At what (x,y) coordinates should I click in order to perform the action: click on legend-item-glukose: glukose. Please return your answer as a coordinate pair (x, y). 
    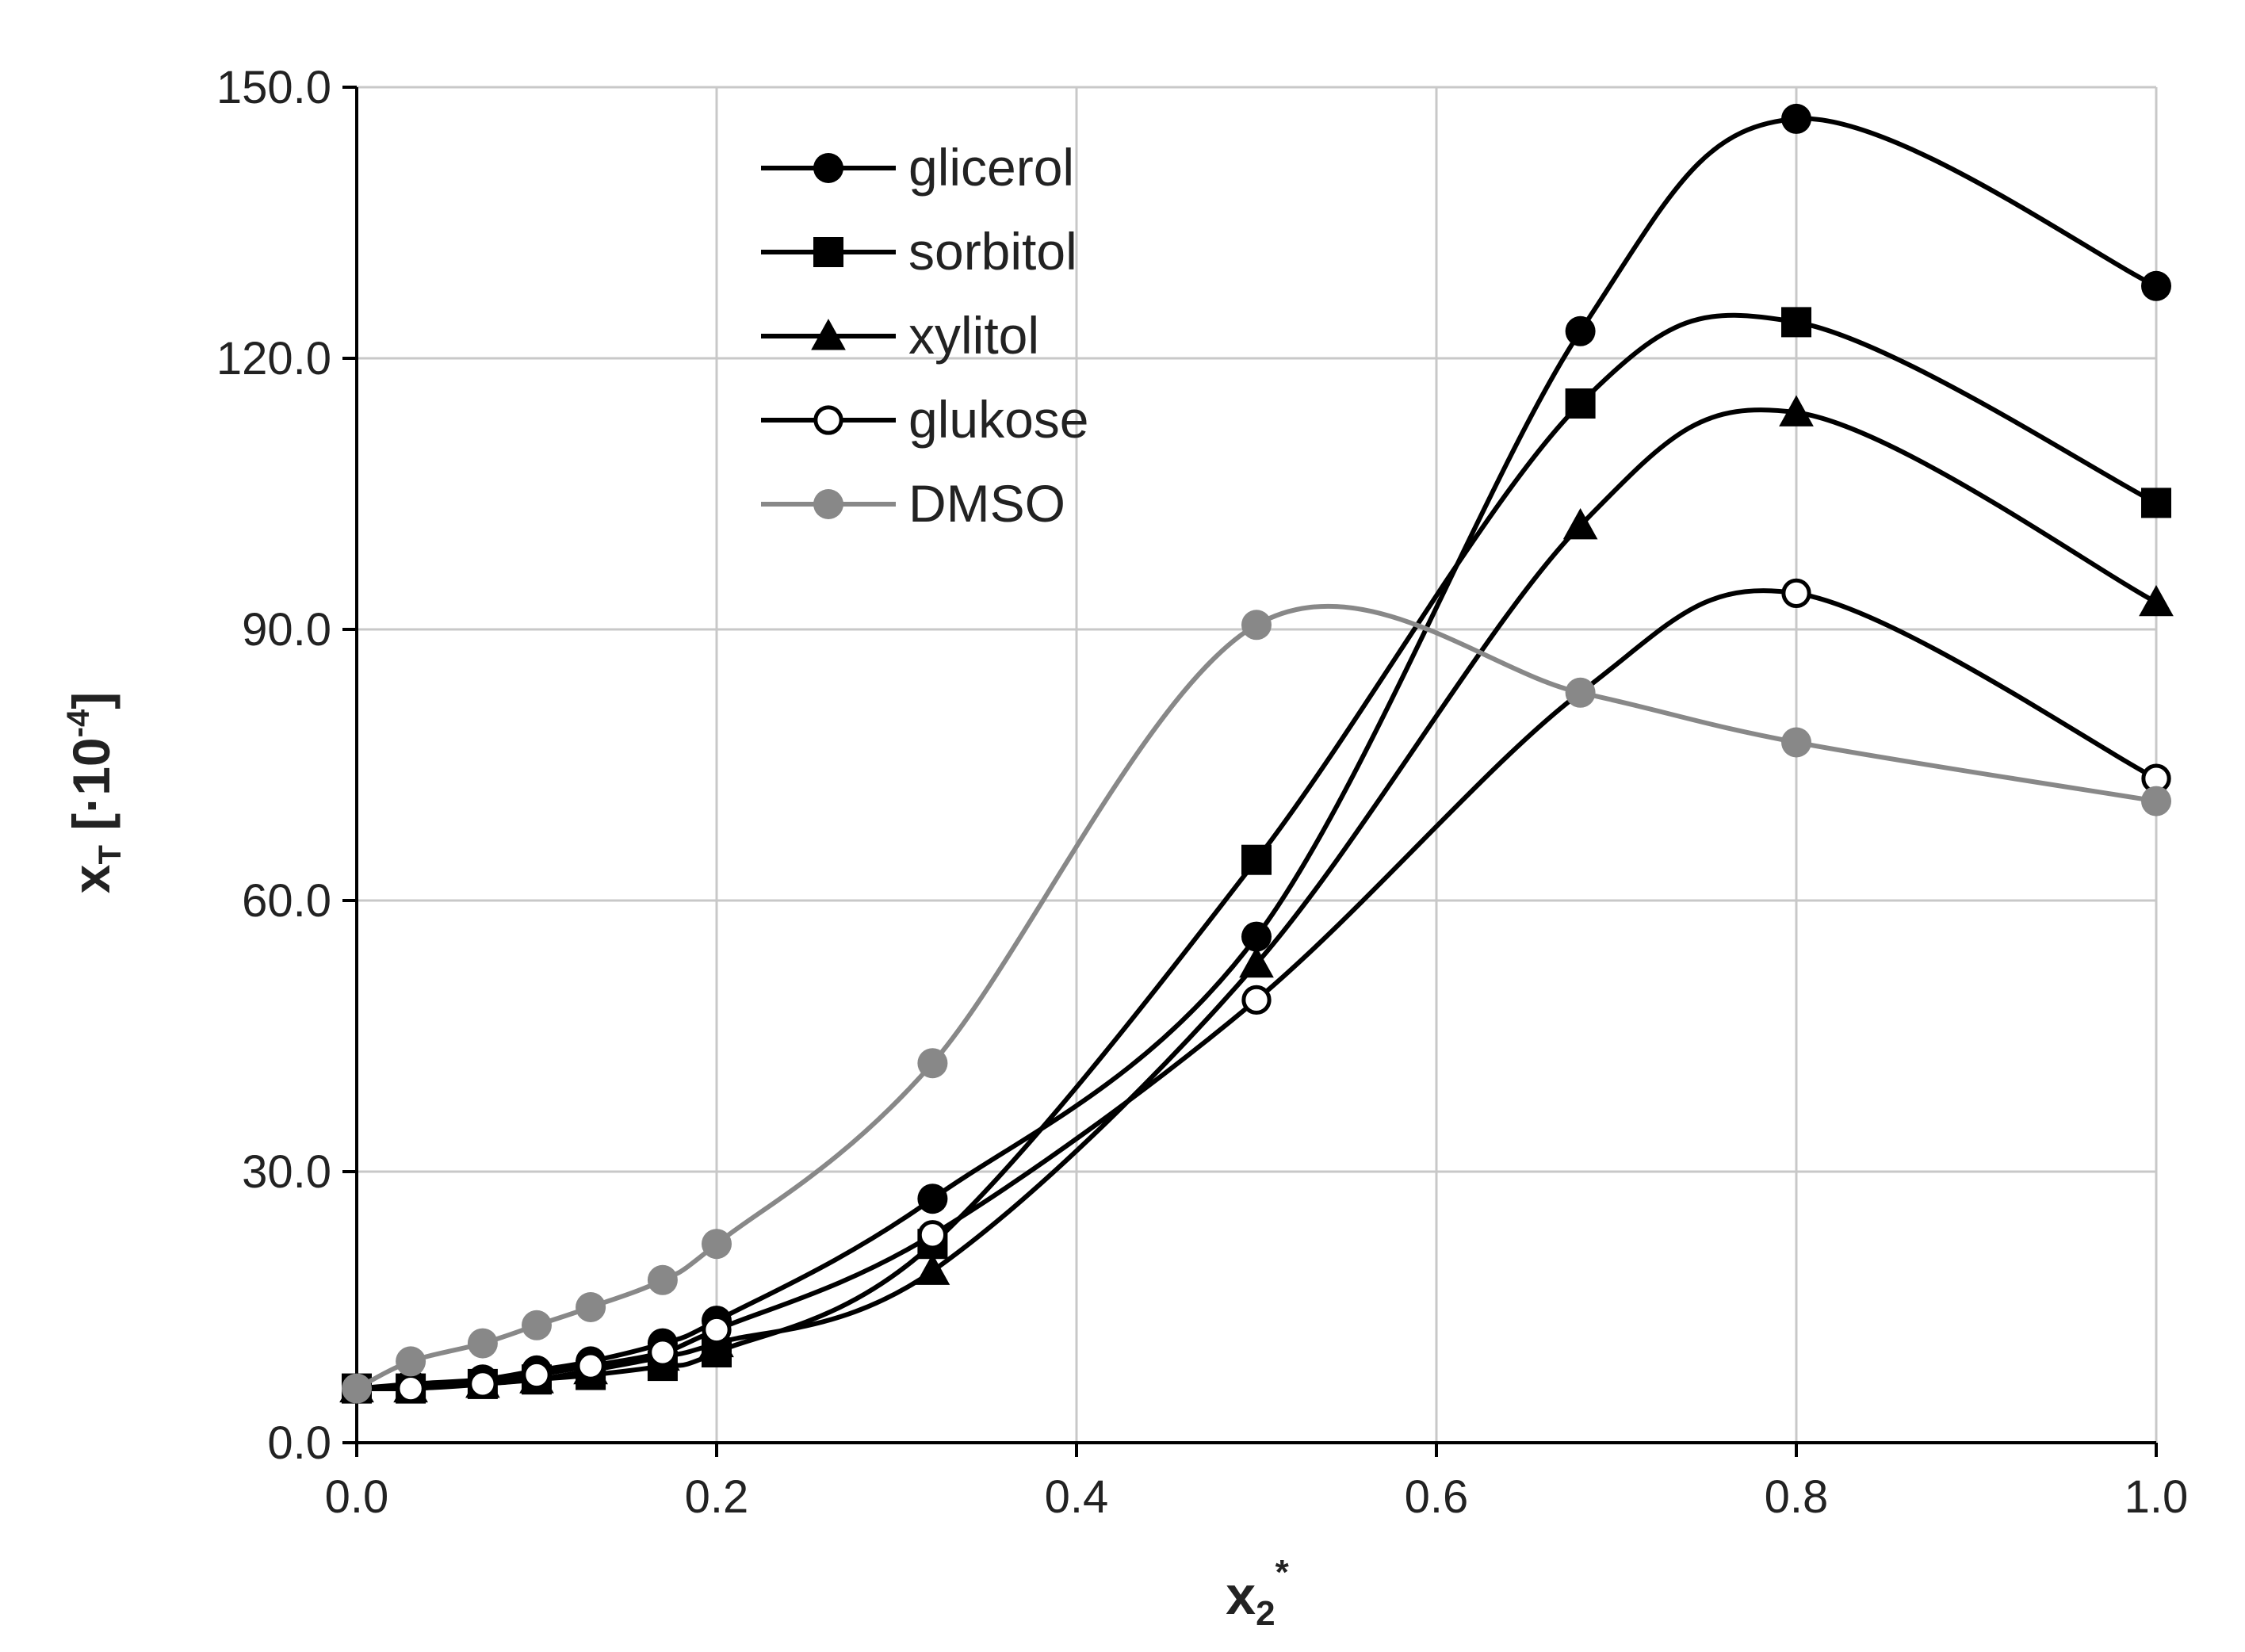
    Looking at the image, I should click on (925, 420).